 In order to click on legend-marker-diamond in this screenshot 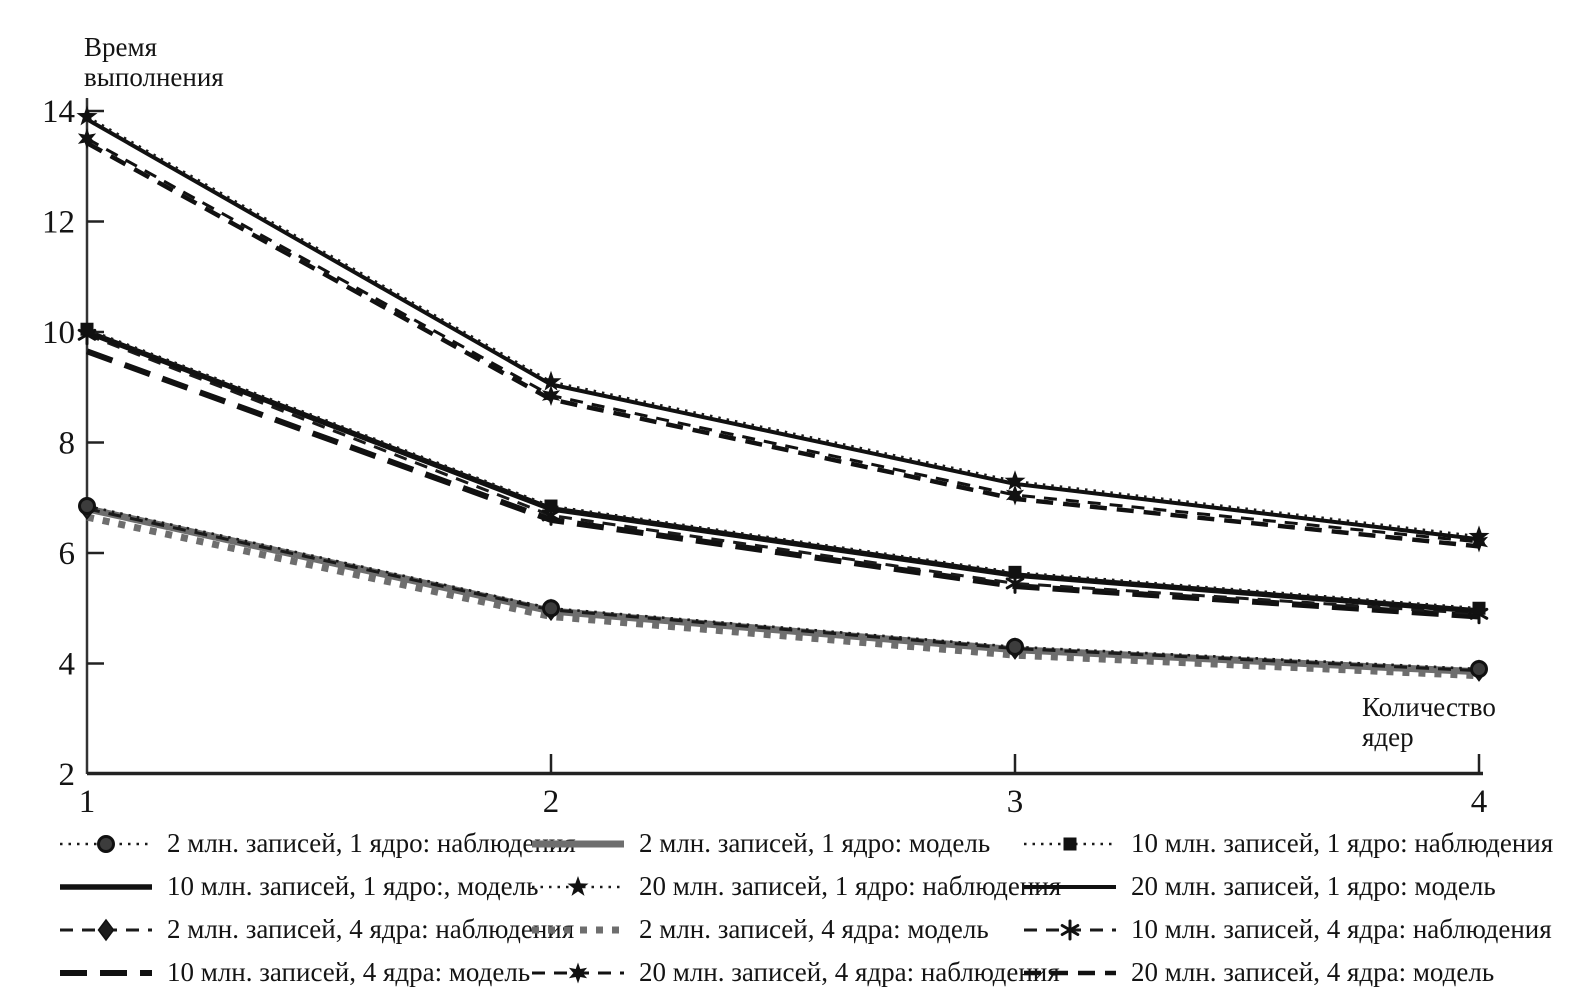, I will do `click(106, 929)`.